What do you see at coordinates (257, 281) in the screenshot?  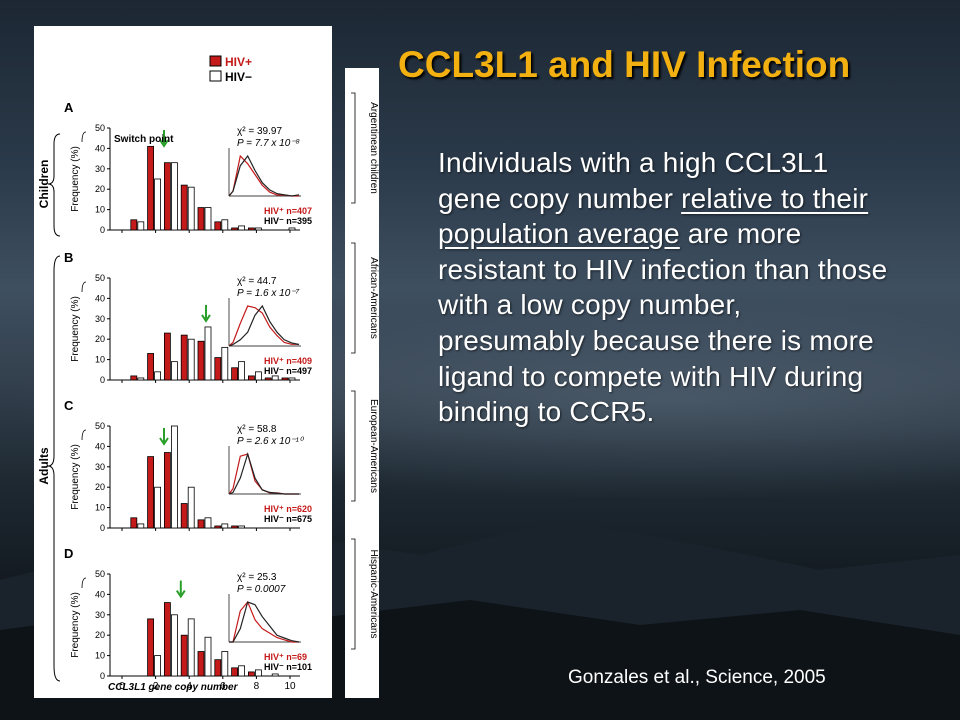 I see `chi-square-stat: χ² = 44.7` at bounding box center [257, 281].